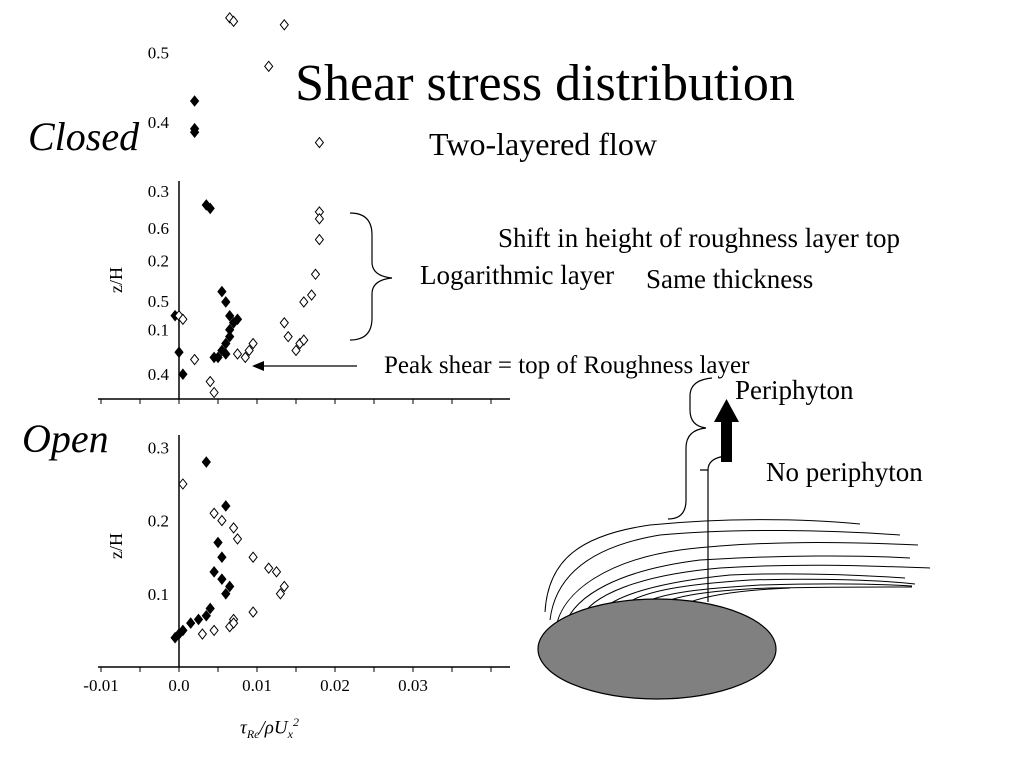  I want to click on periphyton-brace, so click(690, 448).